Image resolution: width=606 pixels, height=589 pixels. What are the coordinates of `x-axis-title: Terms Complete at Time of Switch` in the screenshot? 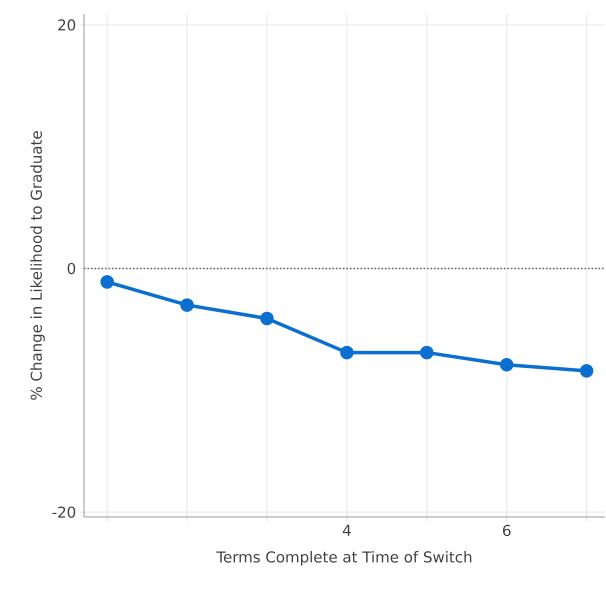 It's located at (344, 558).